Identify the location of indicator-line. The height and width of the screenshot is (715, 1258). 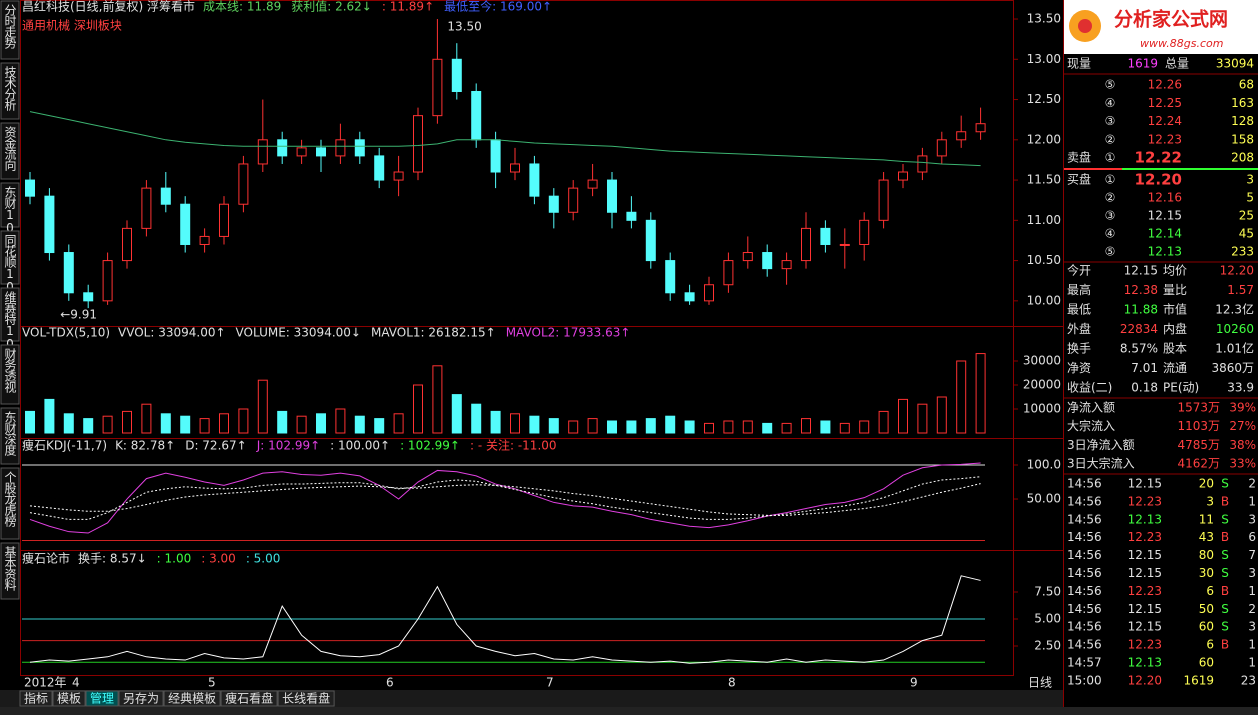
(505, 619).